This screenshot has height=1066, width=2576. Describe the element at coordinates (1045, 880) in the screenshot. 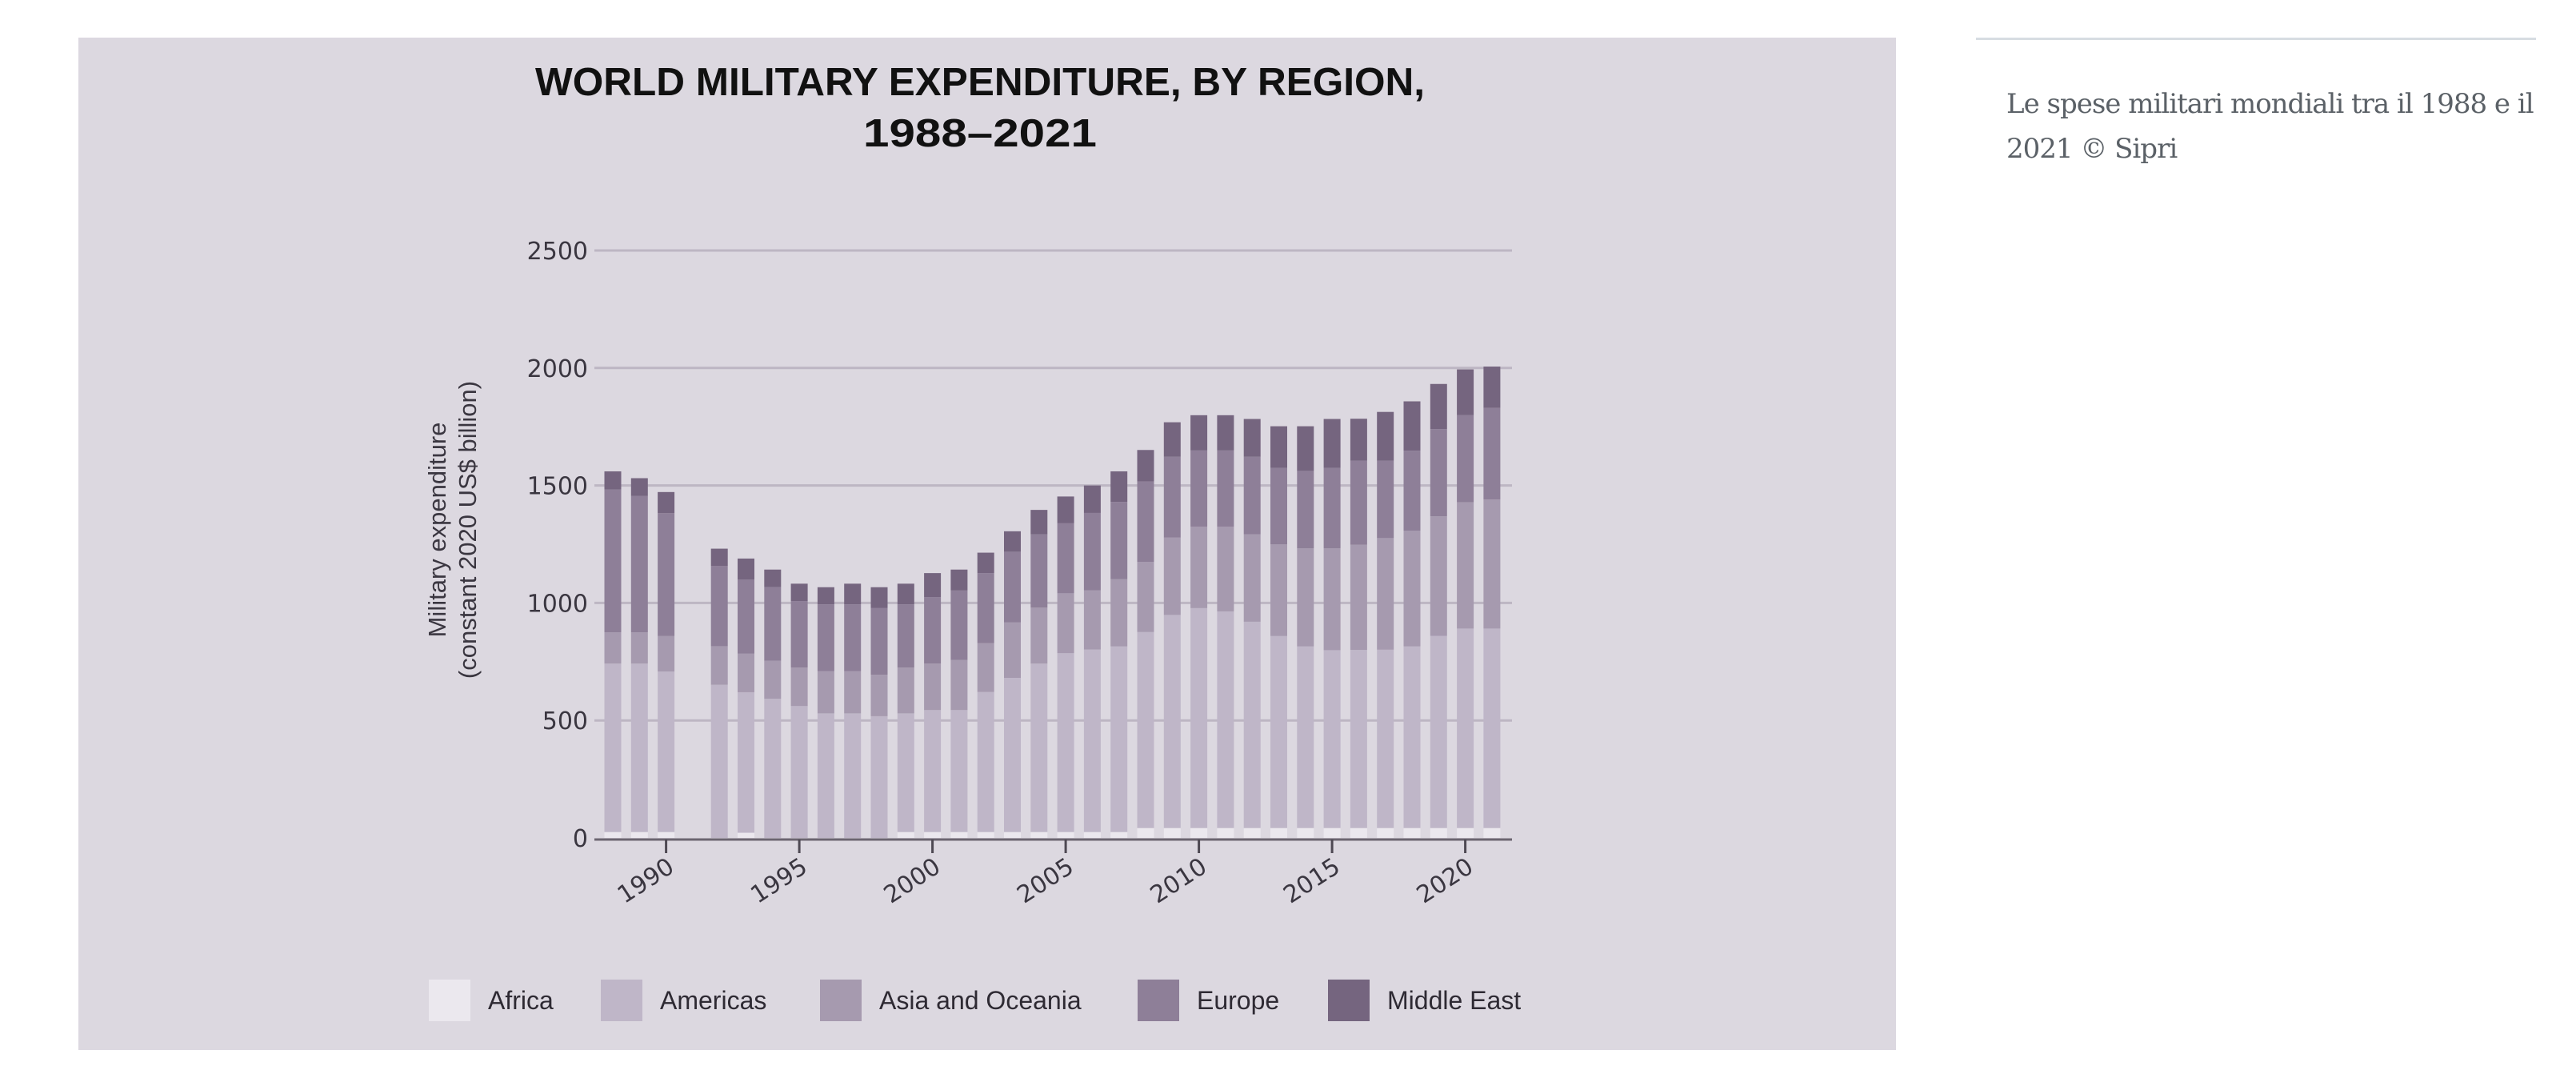

I see `x-tick-label: 2005` at that location.